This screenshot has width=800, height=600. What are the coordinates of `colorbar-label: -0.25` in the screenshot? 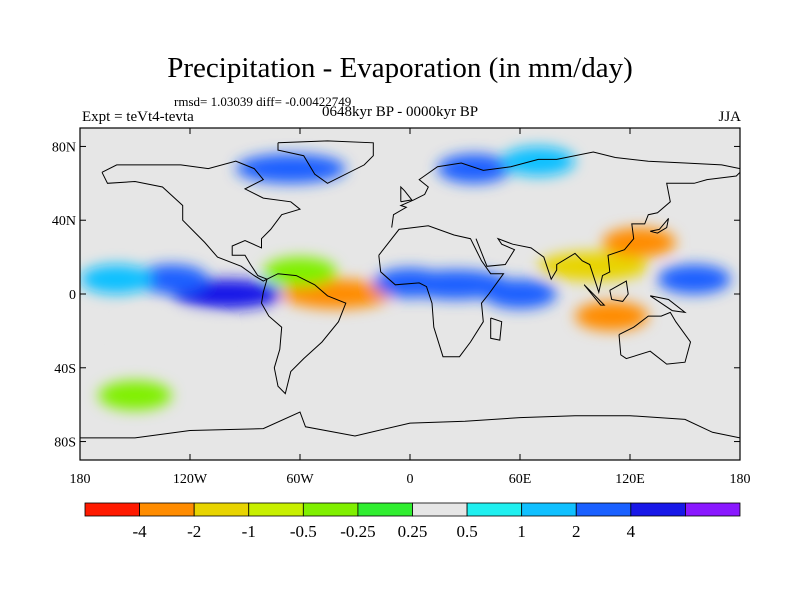 It's located at (357, 531).